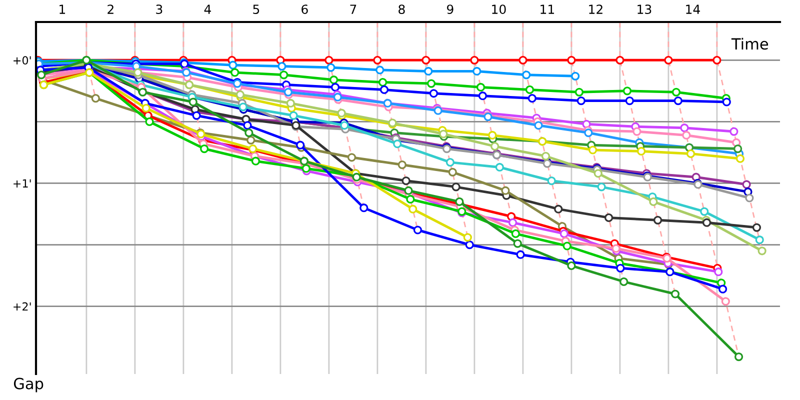  Describe the element at coordinates (22, 183) in the screenshot. I see `y-tick-label: +1'` at that location.